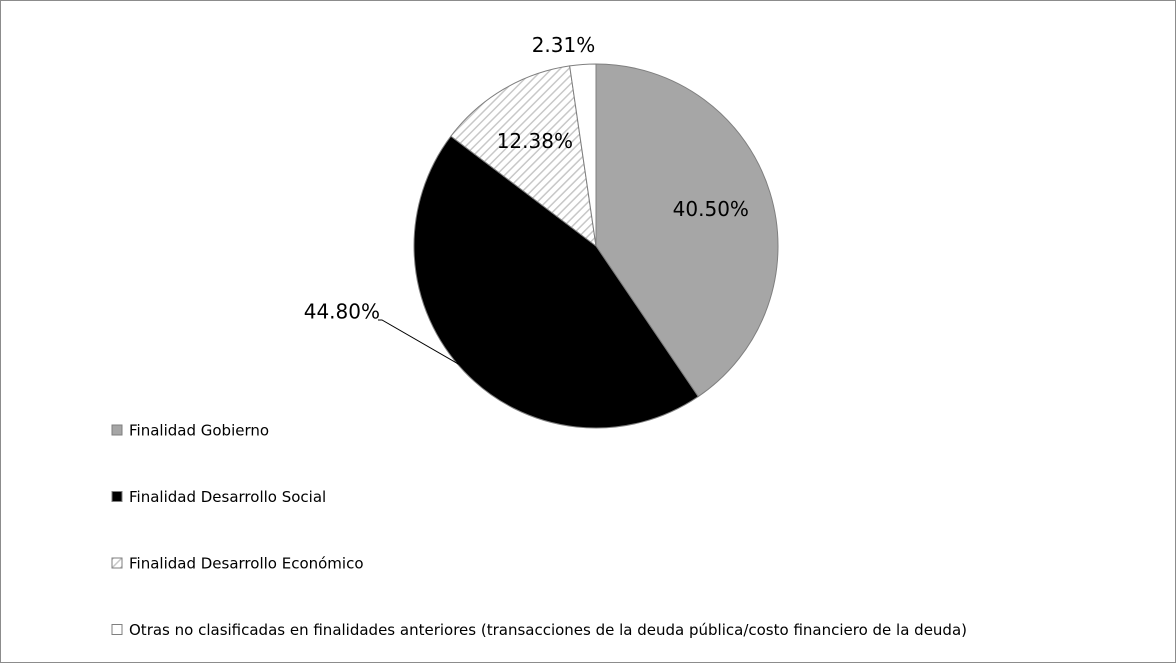  I want to click on legend-label: Finalidad Gobierno, so click(199, 431).